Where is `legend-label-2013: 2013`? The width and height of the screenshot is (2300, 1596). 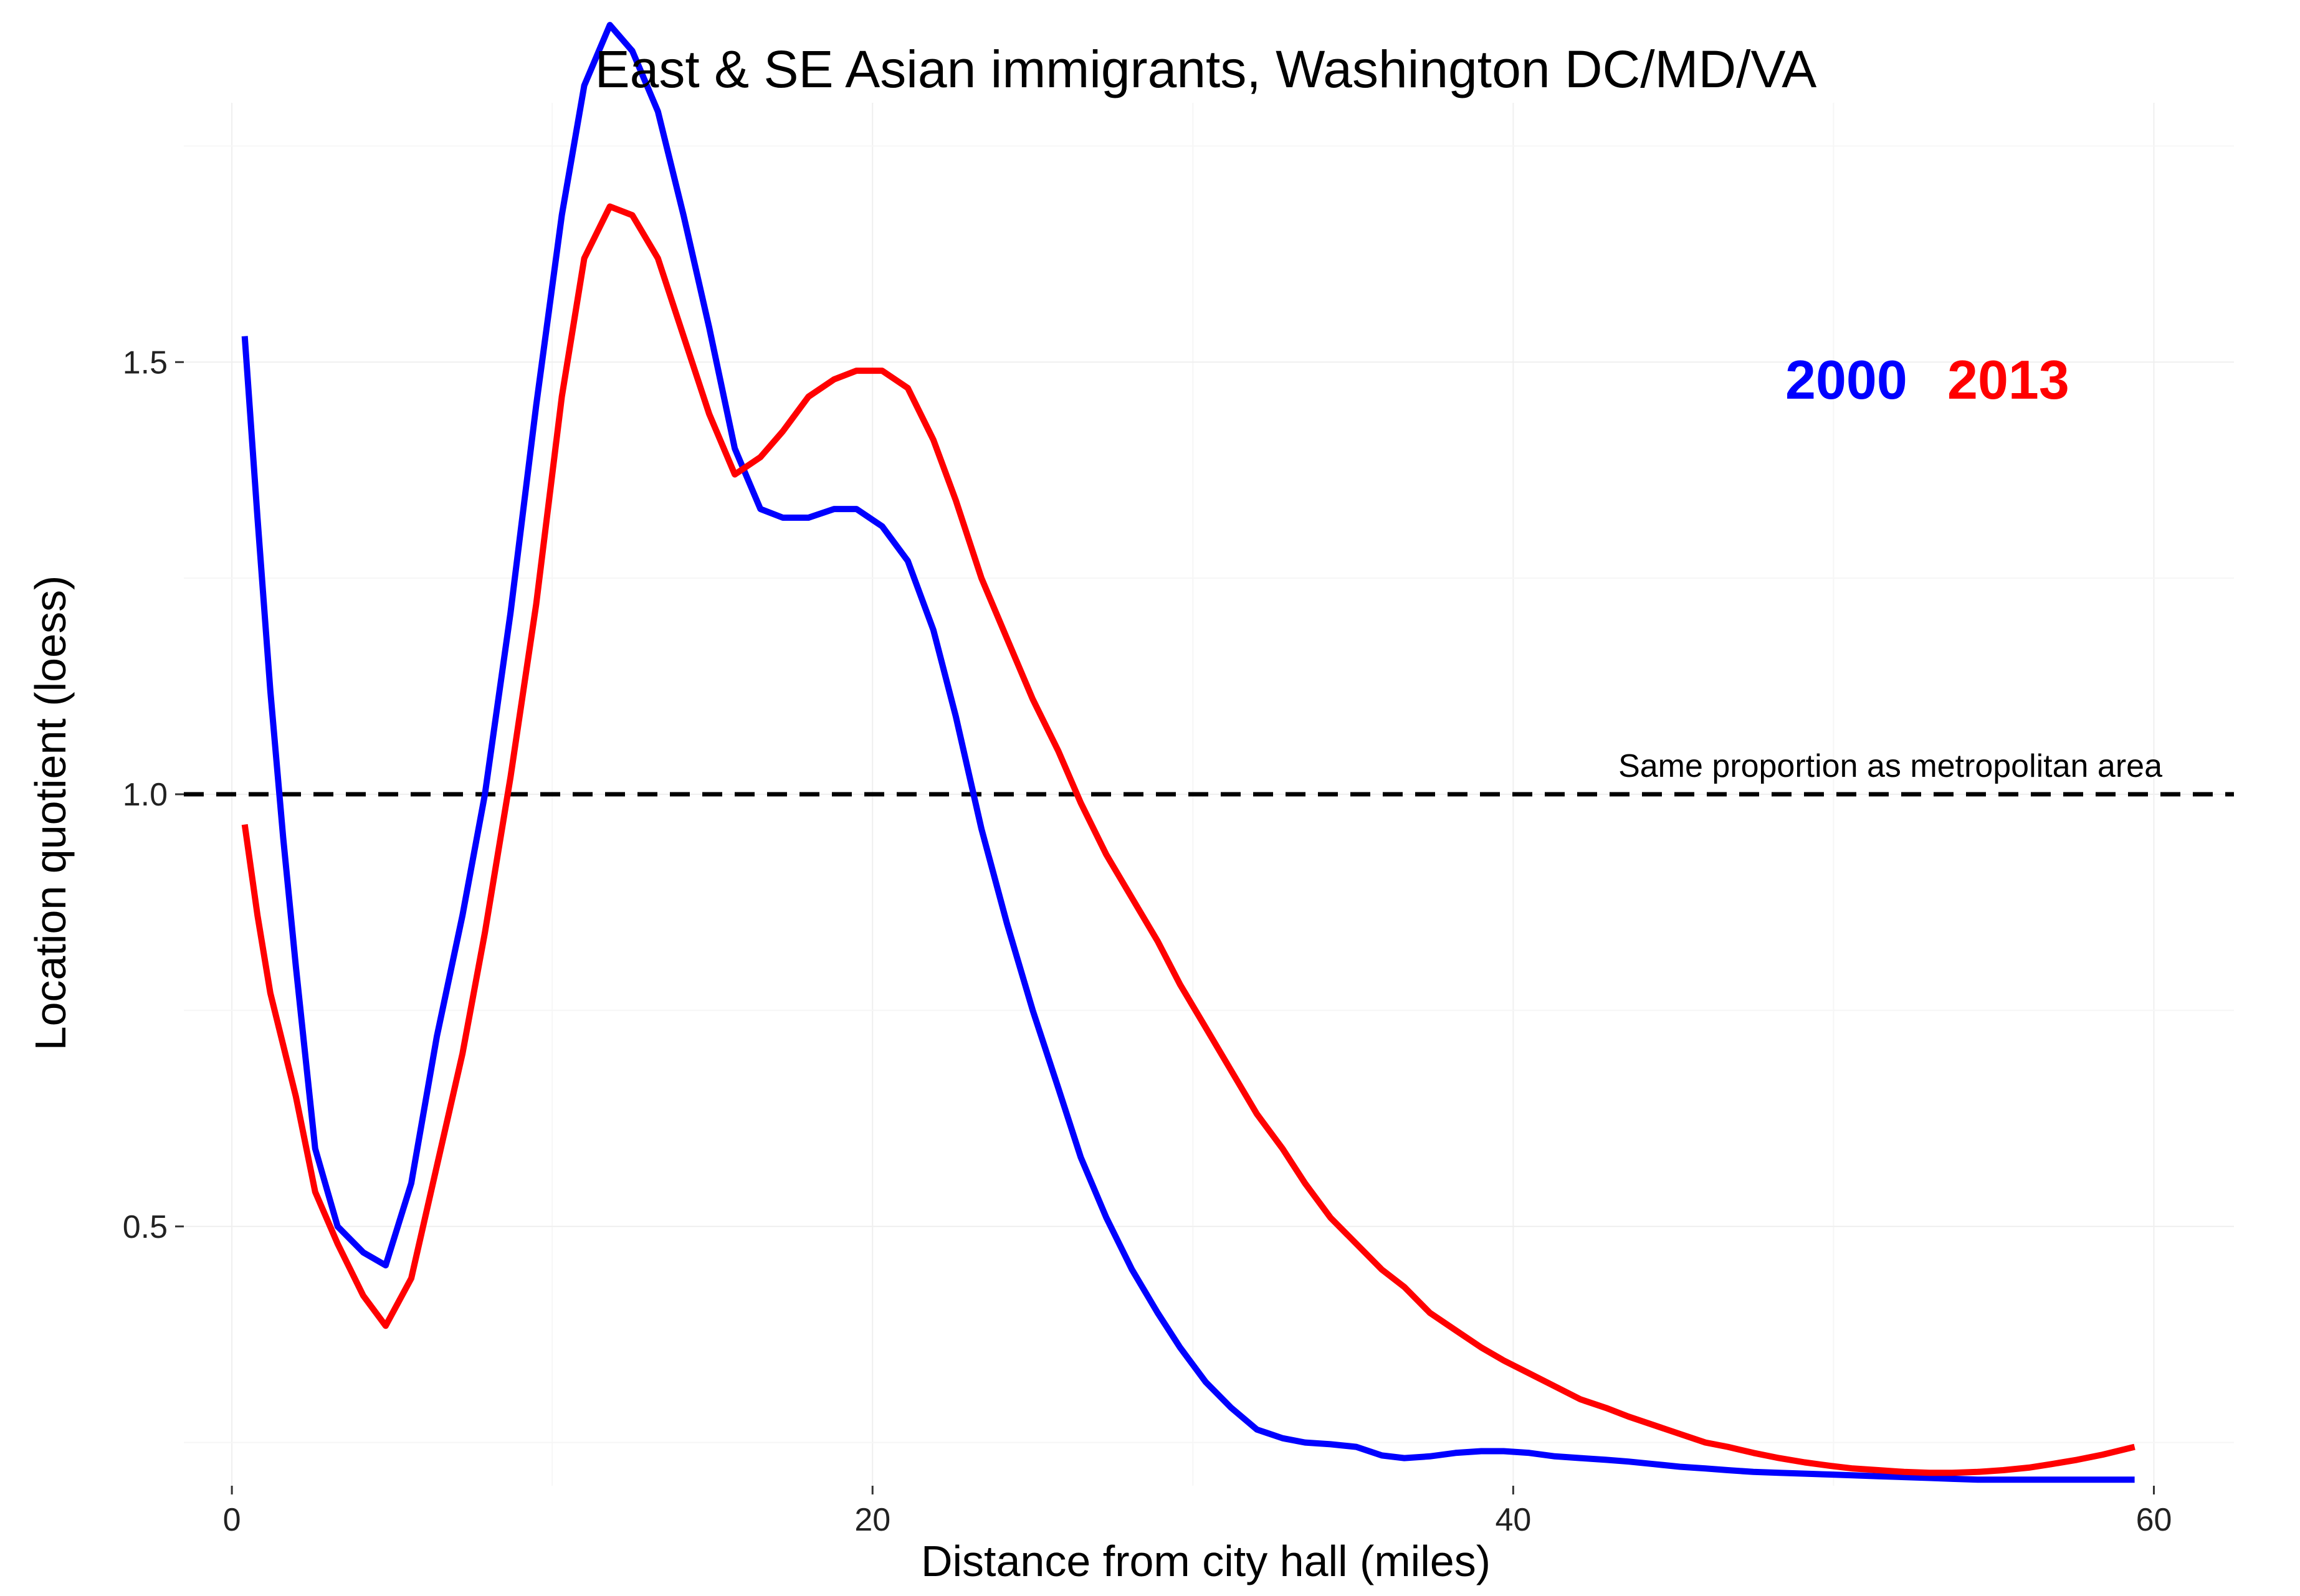
legend-label-2013: 2013 is located at coordinates (2008, 380).